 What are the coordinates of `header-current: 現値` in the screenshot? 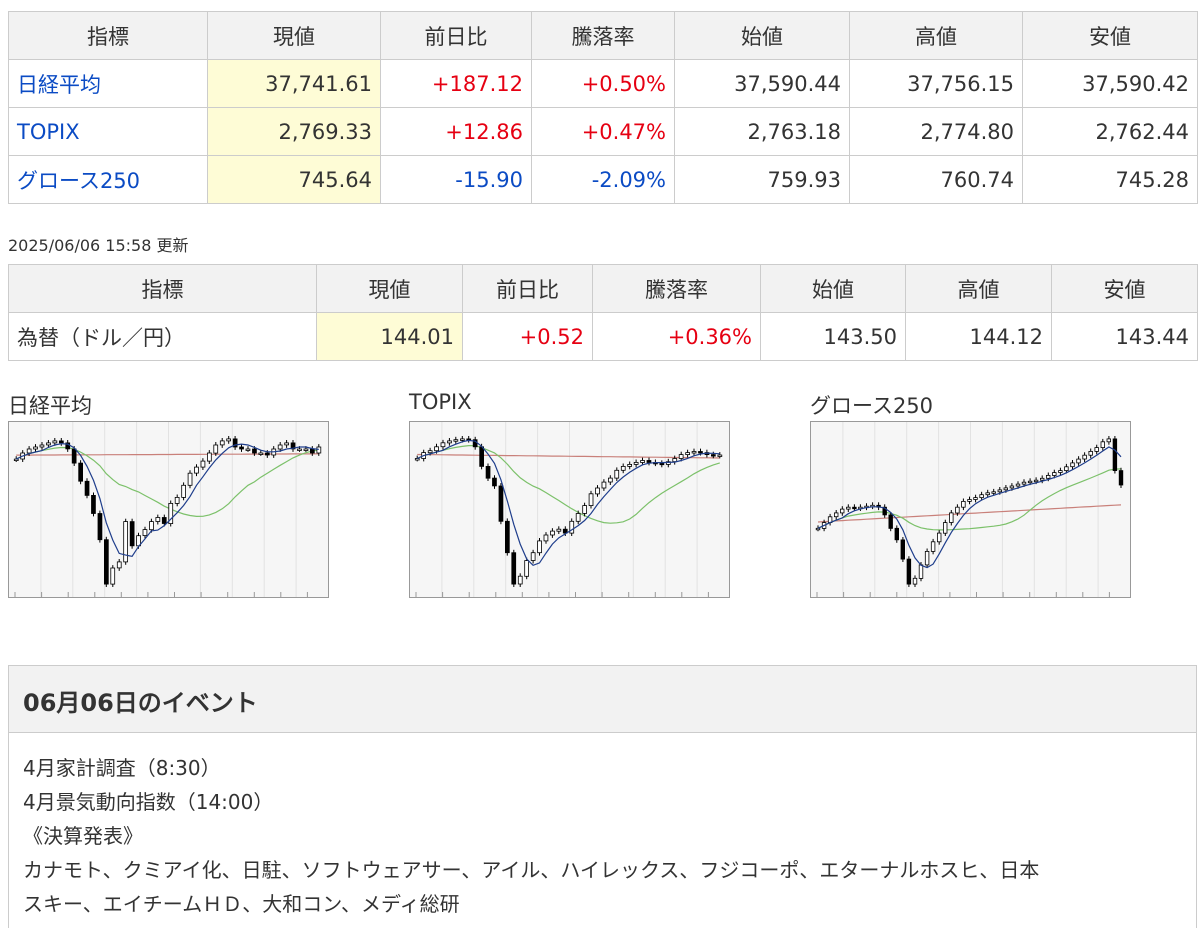 It's located at (294, 35).